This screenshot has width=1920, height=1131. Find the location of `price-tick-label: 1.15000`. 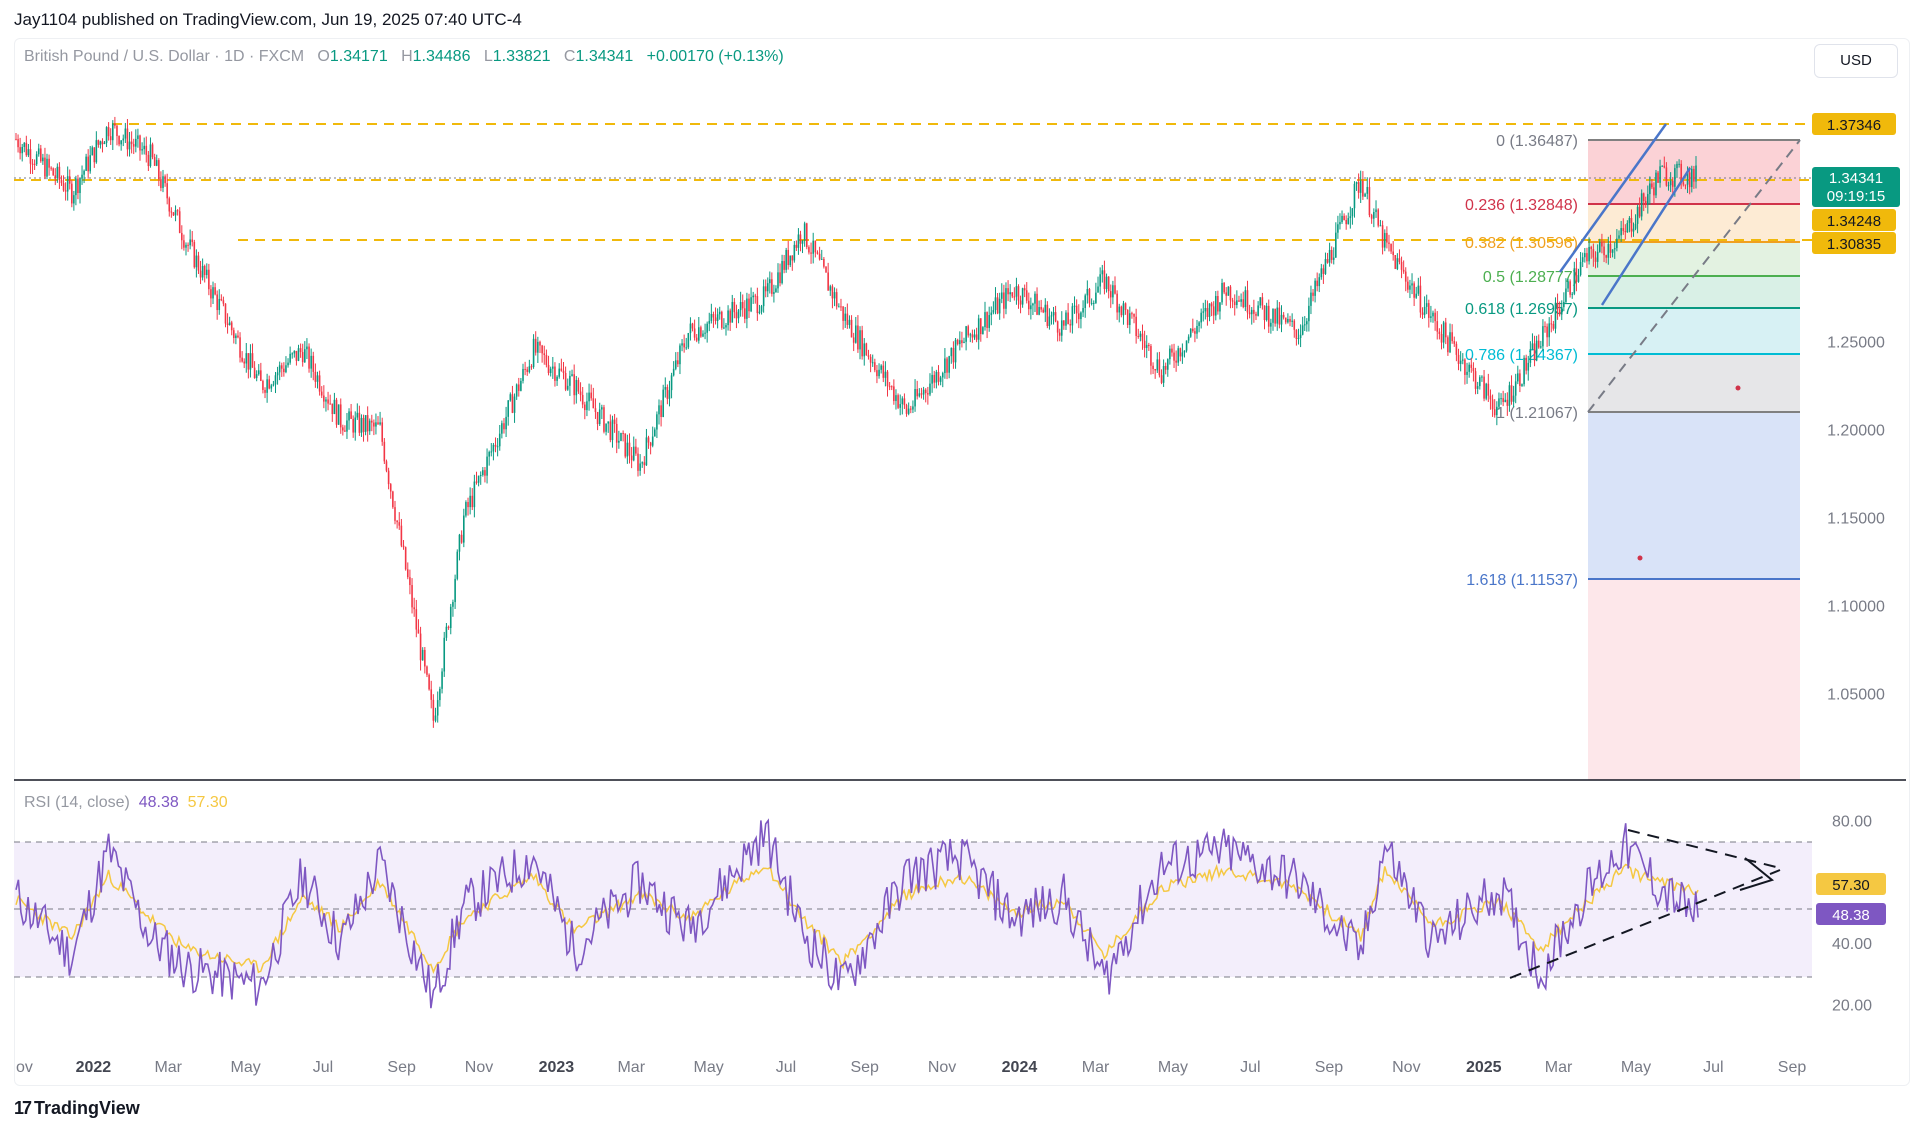

price-tick-label: 1.15000 is located at coordinates (1856, 518).